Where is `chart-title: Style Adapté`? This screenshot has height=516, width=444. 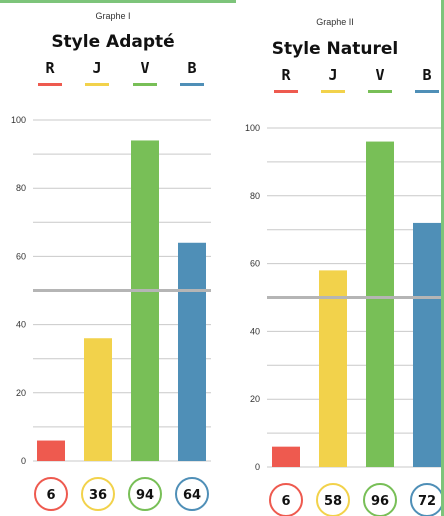
chart-title: Style Adapté is located at coordinates (113, 42).